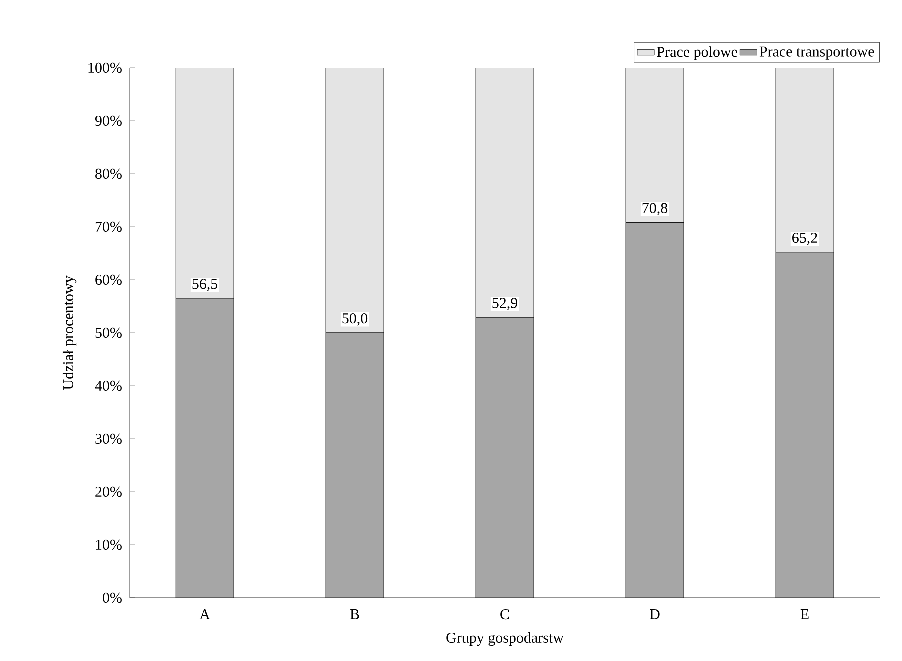  I want to click on data-label: 52,9, so click(505, 304).